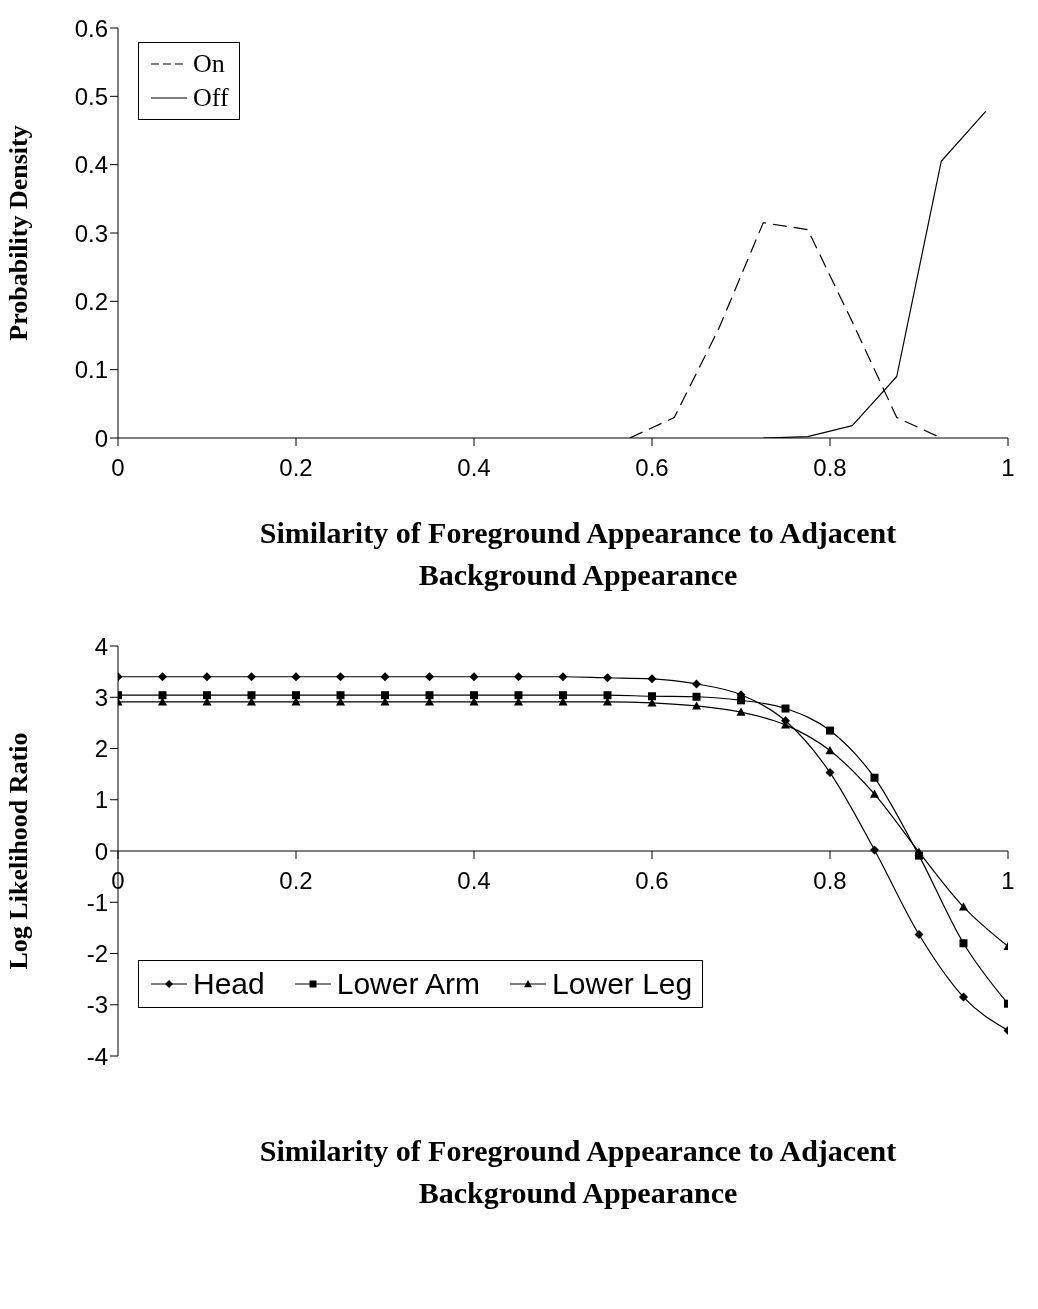 This screenshot has height=1309, width=1038. I want to click on y-tick-label: 0.4, so click(91, 165).